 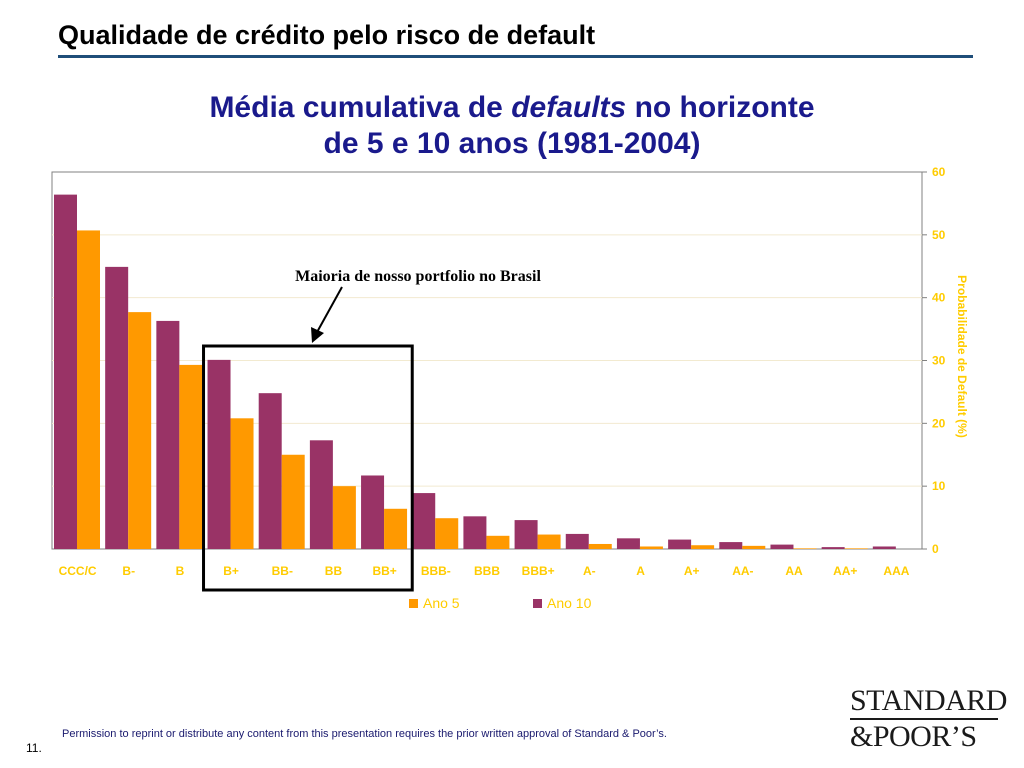 I want to click on bar-ano10-BBB+, so click(x=526, y=534).